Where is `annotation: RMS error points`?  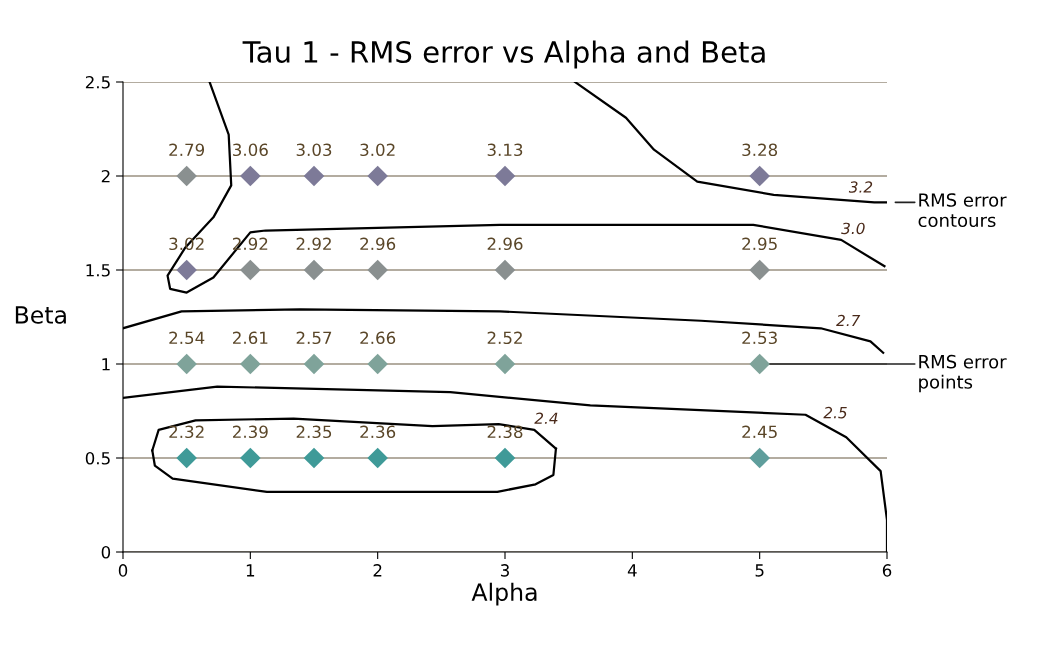 annotation: RMS error points is located at coordinates (963, 373).